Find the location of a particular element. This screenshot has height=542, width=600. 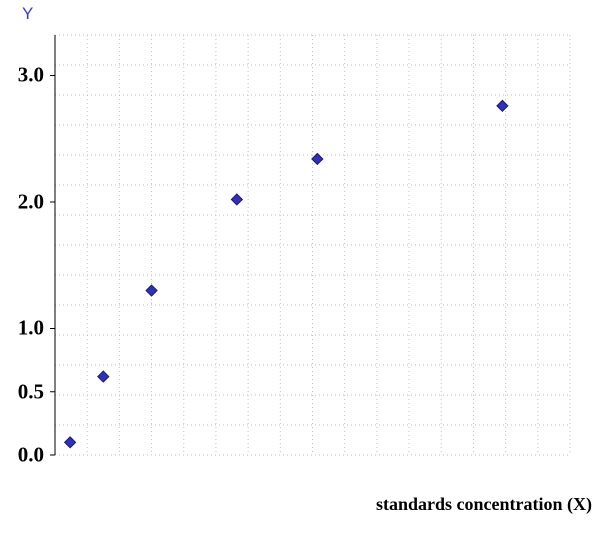

y-tick-label: 2.0 is located at coordinates (30, 201).